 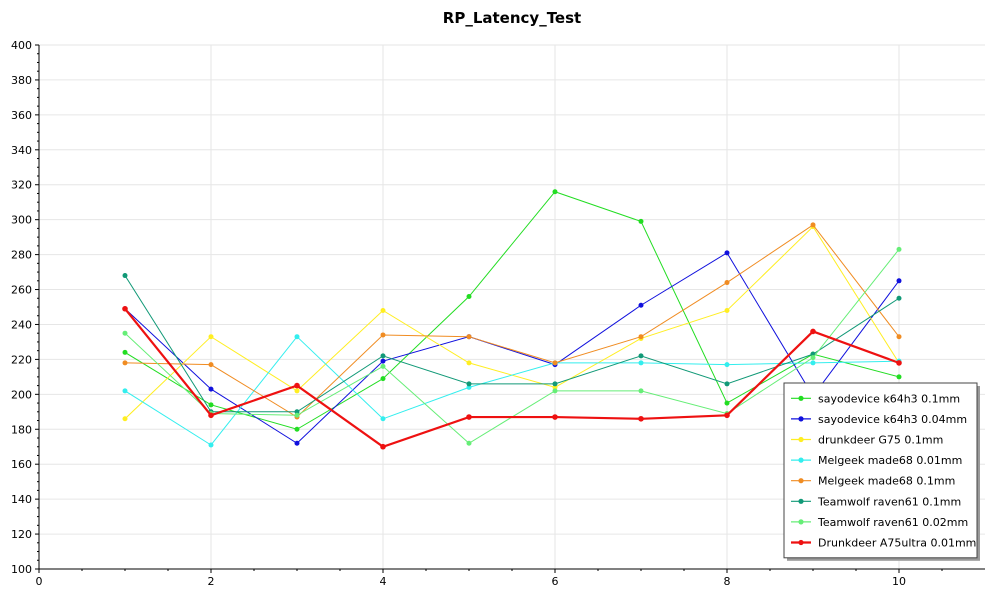 What do you see at coordinates (21, 115) in the screenshot?
I see `y-tick-label: 360` at bounding box center [21, 115].